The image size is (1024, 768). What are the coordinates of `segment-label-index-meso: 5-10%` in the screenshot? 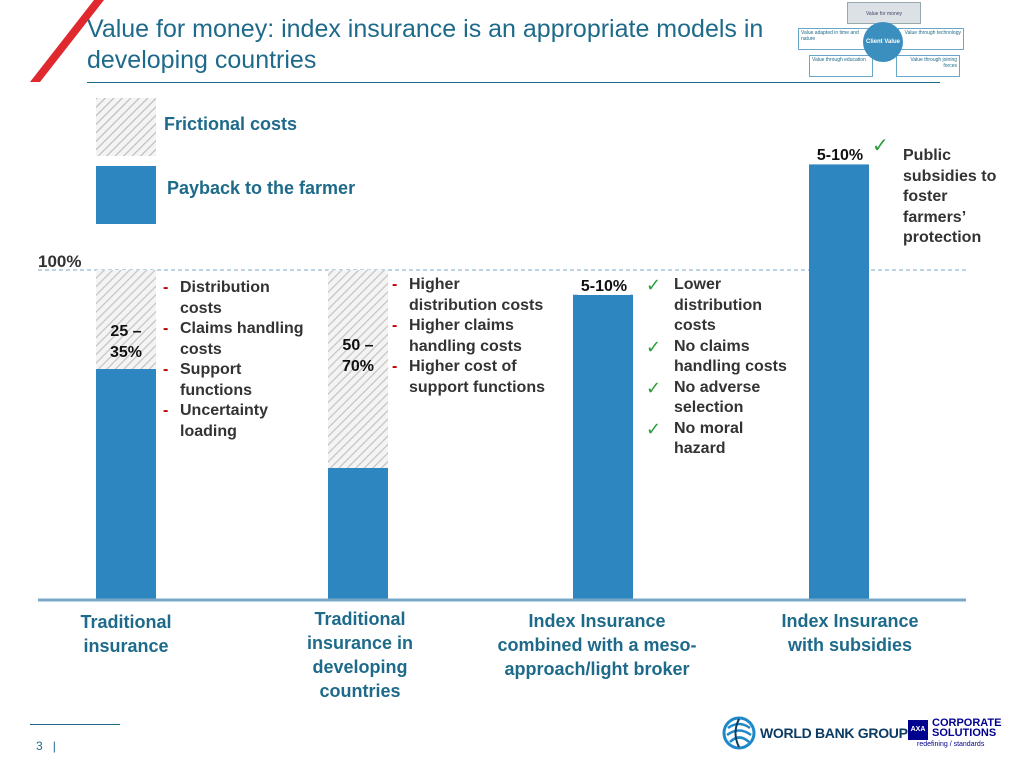 It's located at (604, 286).